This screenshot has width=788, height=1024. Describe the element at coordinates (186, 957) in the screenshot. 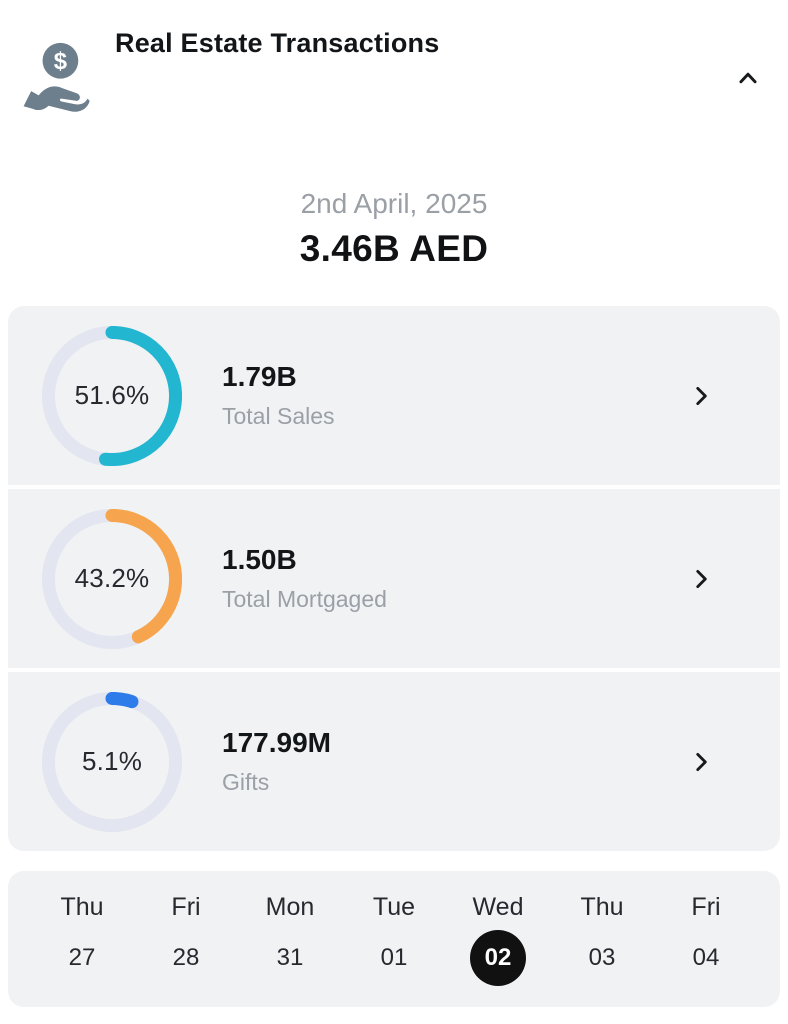

I see `day-number: 28` at that location.